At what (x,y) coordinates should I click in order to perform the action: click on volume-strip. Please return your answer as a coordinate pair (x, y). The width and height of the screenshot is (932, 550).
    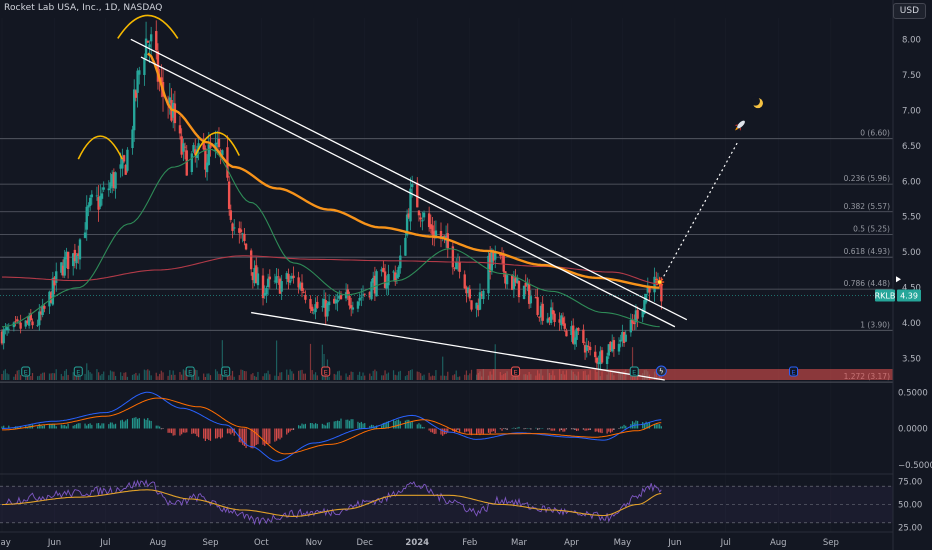
    Looking at the image, I should click on (684, 374).